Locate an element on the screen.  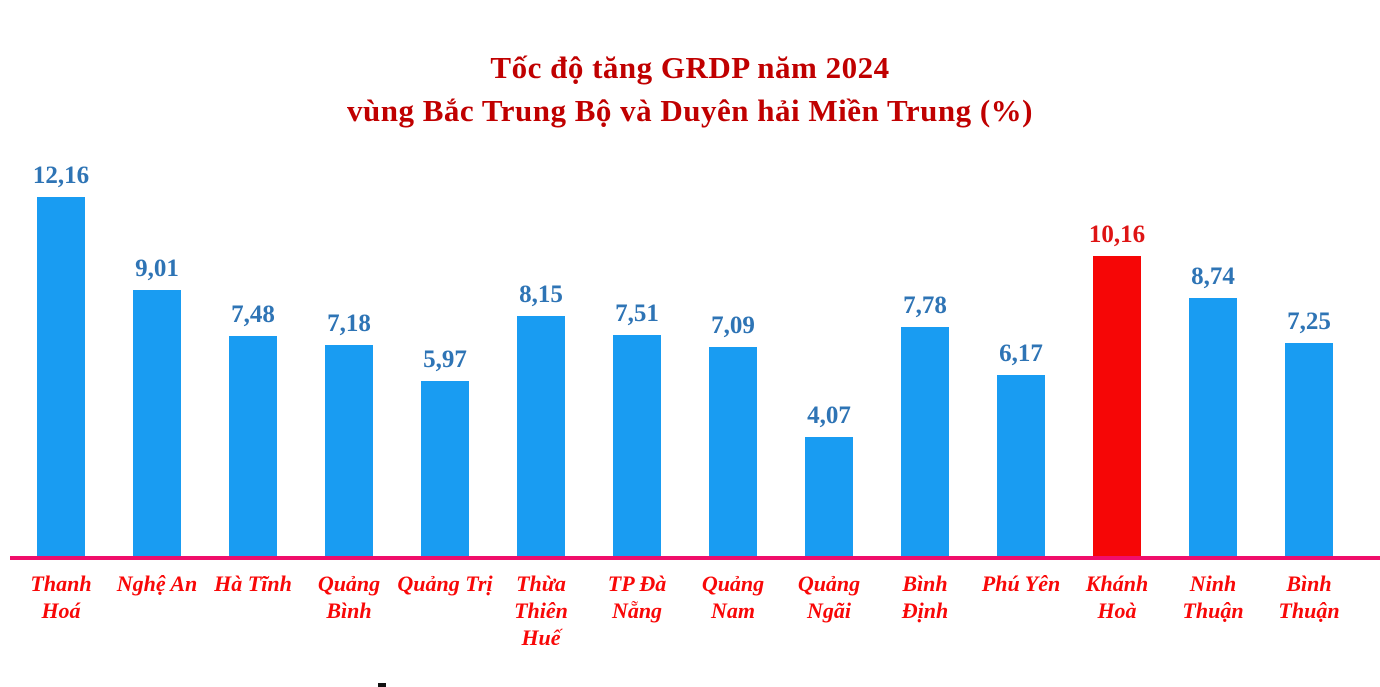
bar-slot: 7,48 is located at coordinates (253, 429).